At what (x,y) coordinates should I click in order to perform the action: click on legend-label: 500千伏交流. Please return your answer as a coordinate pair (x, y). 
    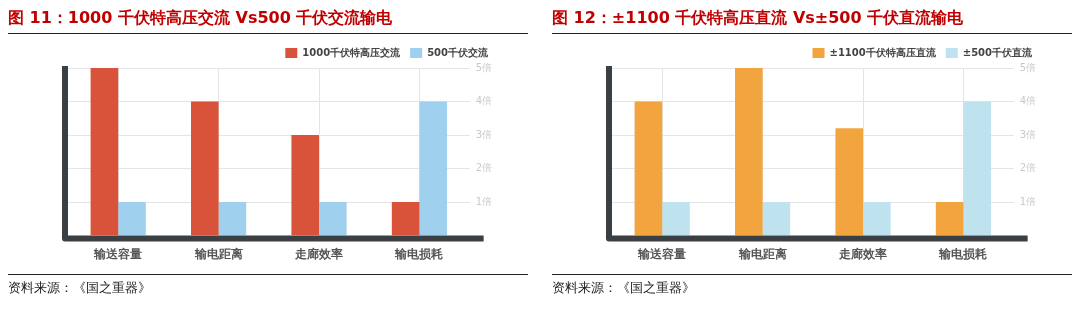
    Looking at the image, I should click on (458, 52).